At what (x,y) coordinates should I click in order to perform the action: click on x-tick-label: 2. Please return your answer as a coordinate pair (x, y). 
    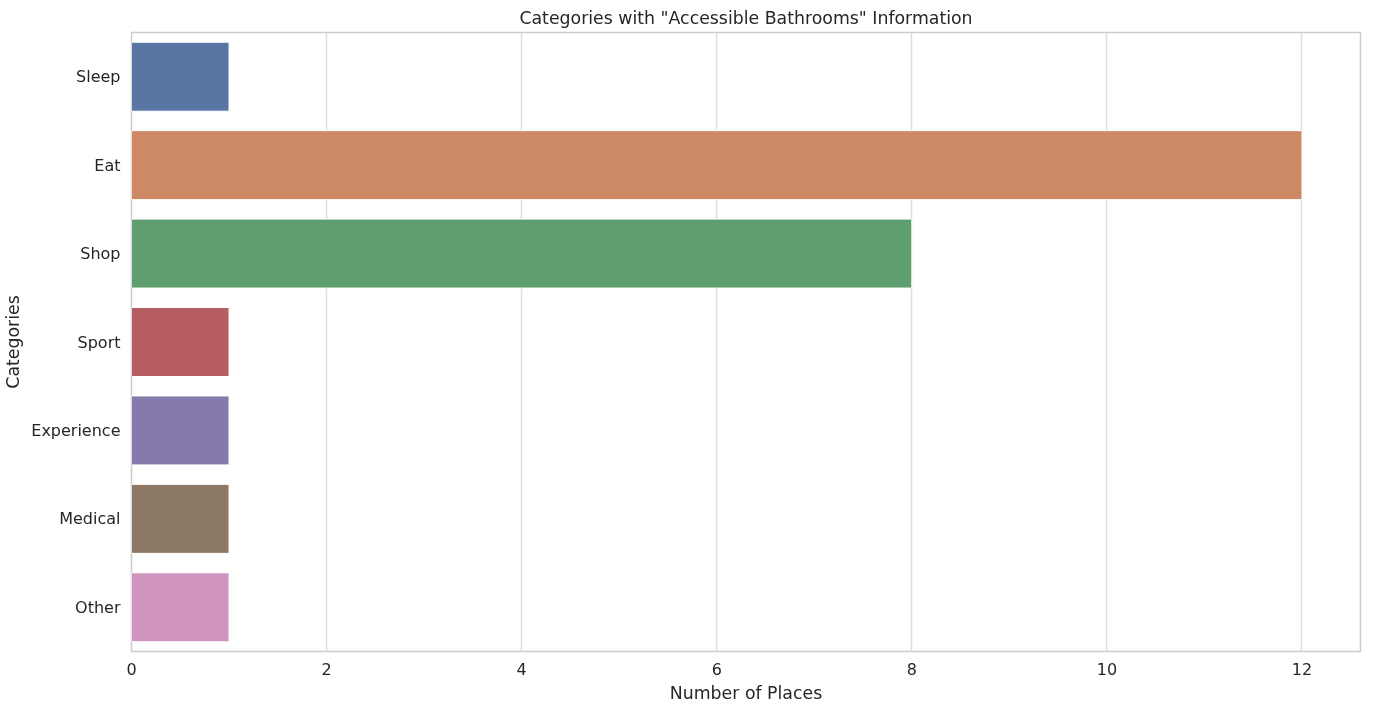
    Looking at the image, I should click on (326, 669).